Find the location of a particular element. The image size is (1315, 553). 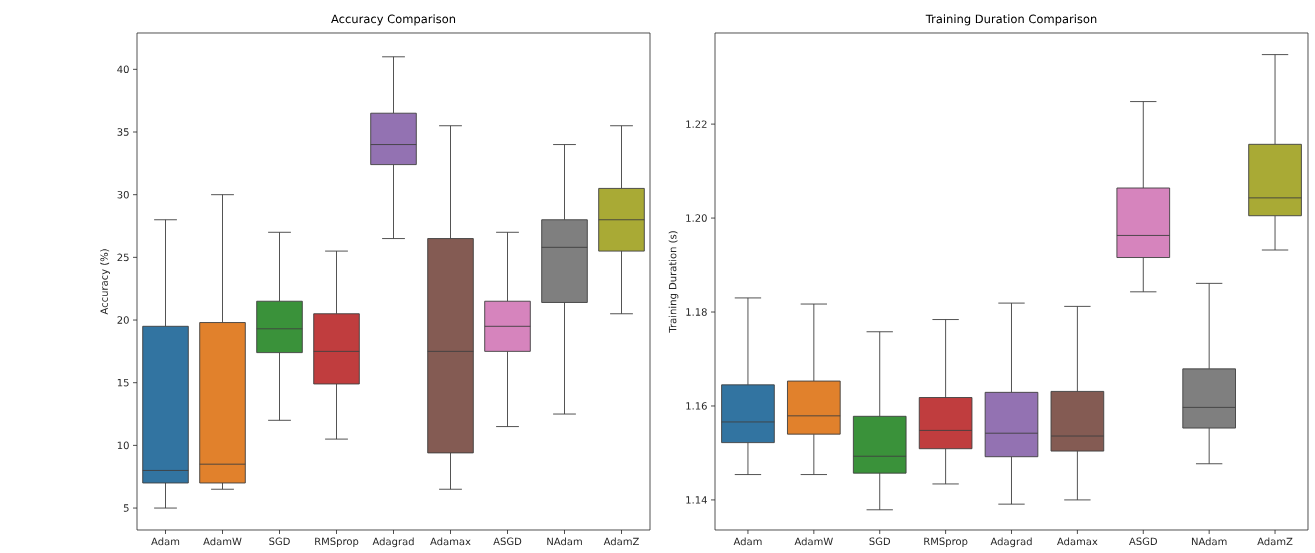

y-tick-label: 15 is located at coordinates (123, 382).